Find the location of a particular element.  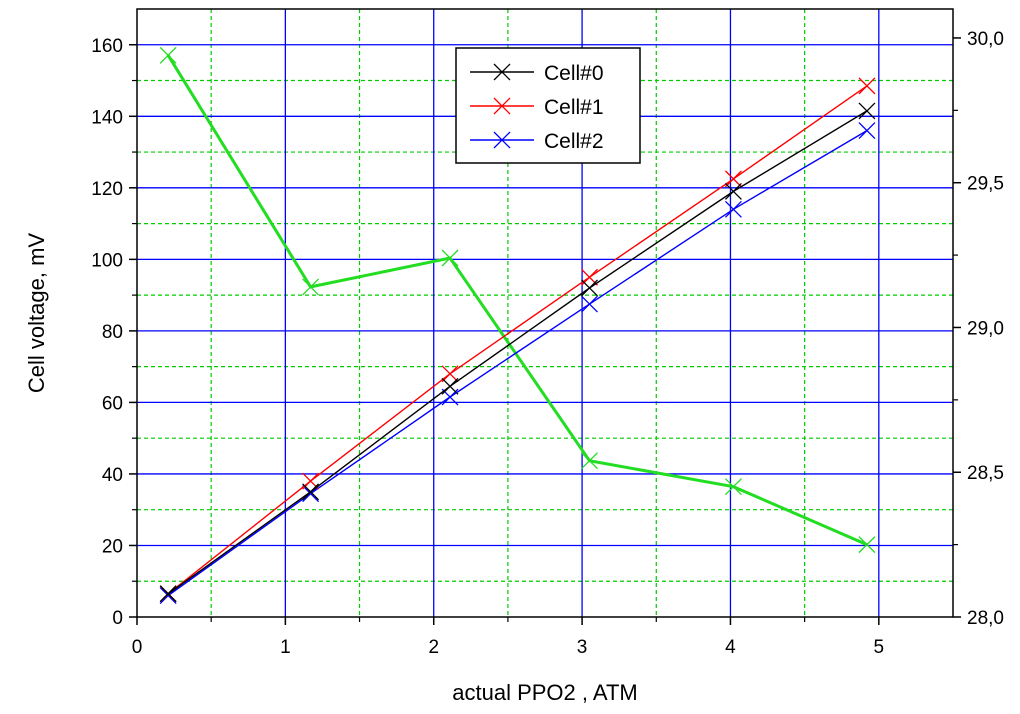

y-tick-label: 60 is located at coordinates (112, 403).